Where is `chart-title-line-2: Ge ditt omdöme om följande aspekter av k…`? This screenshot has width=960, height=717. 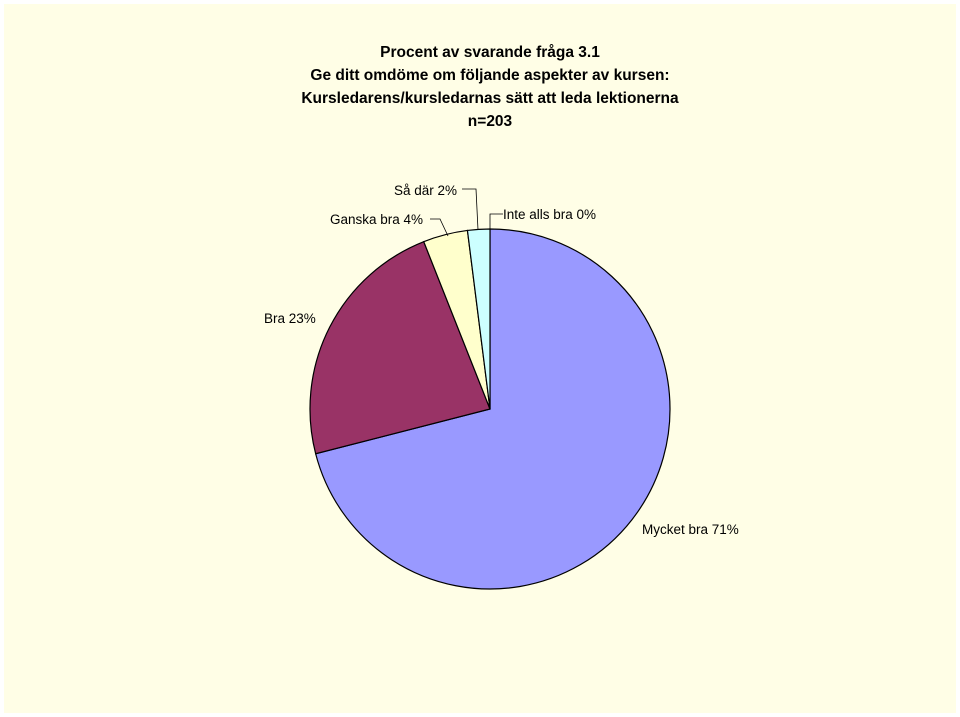 chart-title-line-2: Ge ditt omdöme om följande aspekter av k… is located at coordinates (490, 75).